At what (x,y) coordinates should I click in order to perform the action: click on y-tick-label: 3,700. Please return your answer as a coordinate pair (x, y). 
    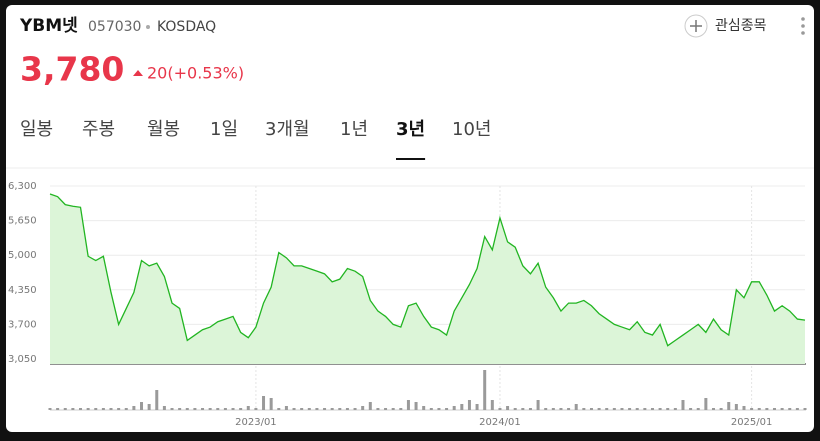
    Looking at the image, I should click on (22, 324).